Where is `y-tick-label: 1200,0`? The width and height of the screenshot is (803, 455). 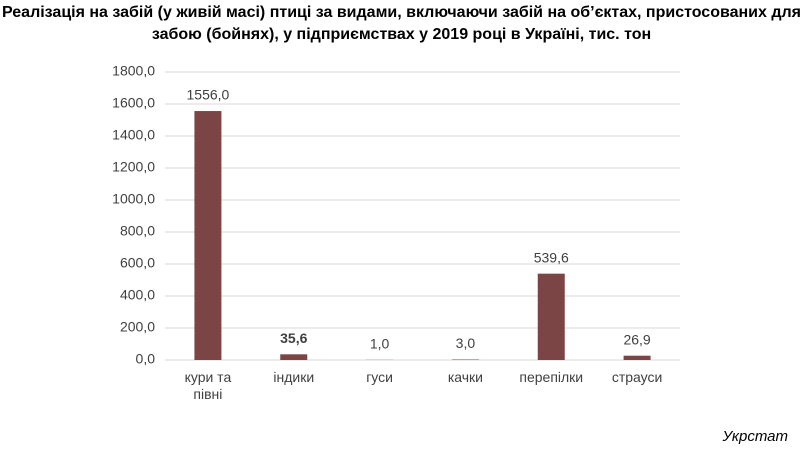
y-tick-label: 1200,0 is located at coordinates (133, 167).